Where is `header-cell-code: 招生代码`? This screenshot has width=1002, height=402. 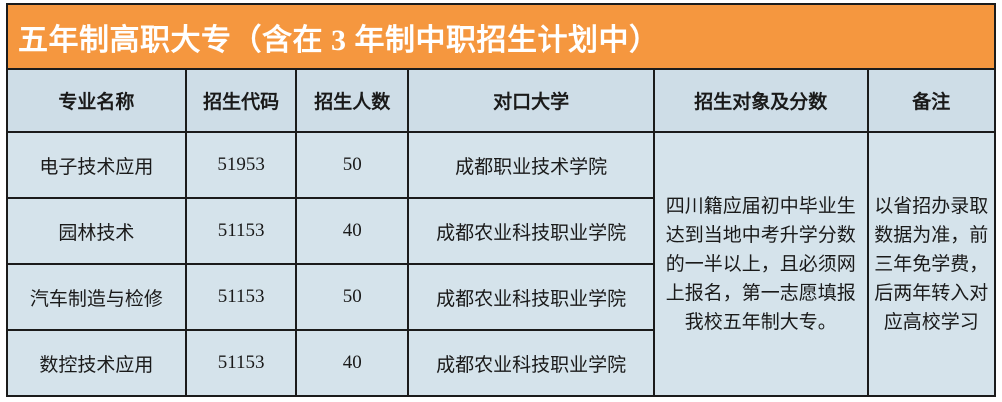
header-cell-code: 招生代码 is located at coordinates (241, 100).